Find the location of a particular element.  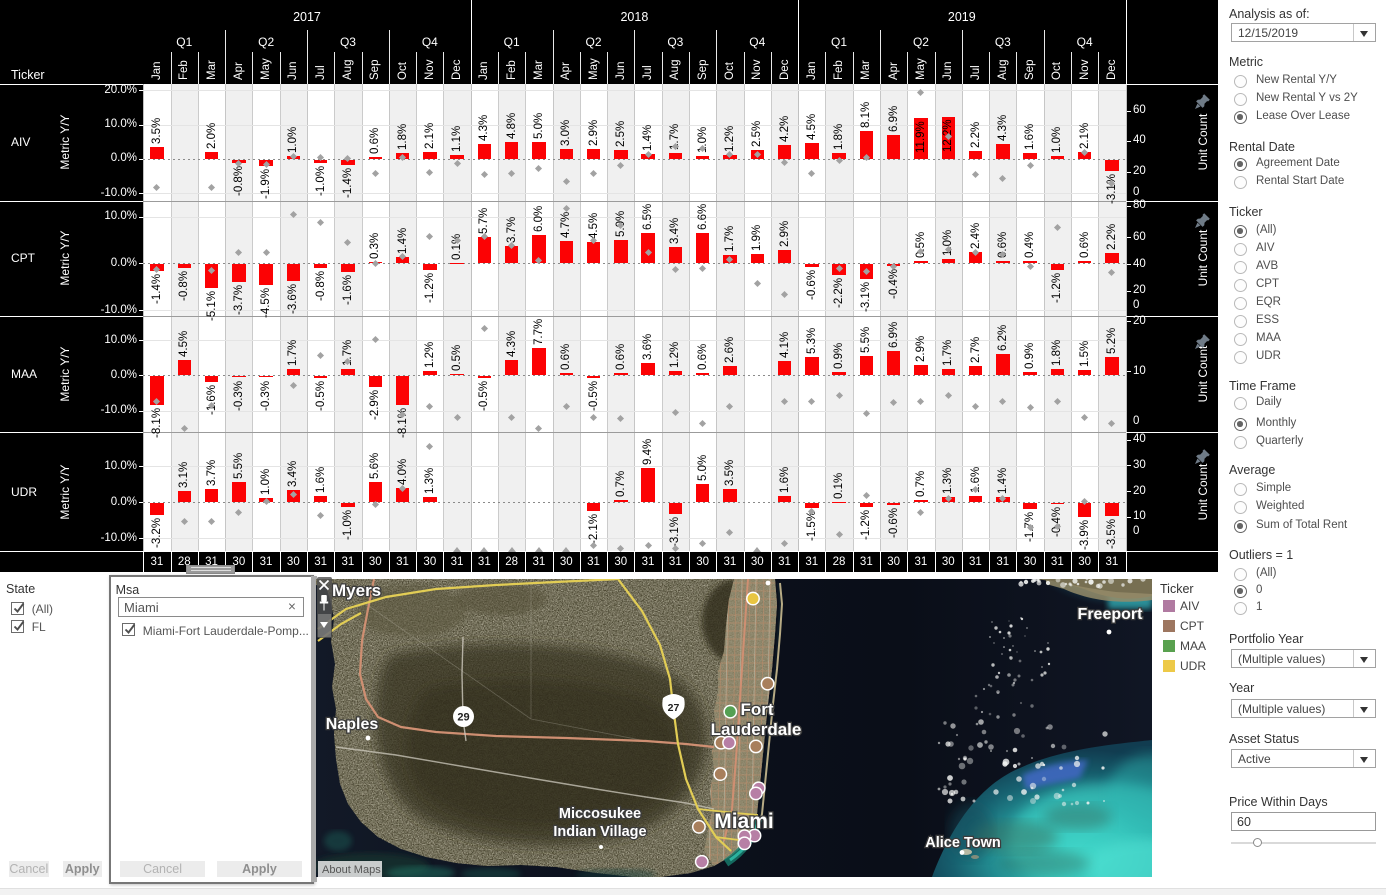

svg-text: Myers is located at coordinates (356, 590).